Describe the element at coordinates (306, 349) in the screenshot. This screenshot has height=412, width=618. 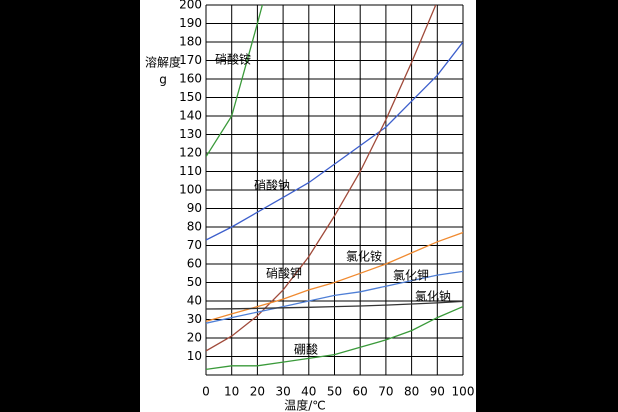
I see `series-label: 硼酸` at that location.